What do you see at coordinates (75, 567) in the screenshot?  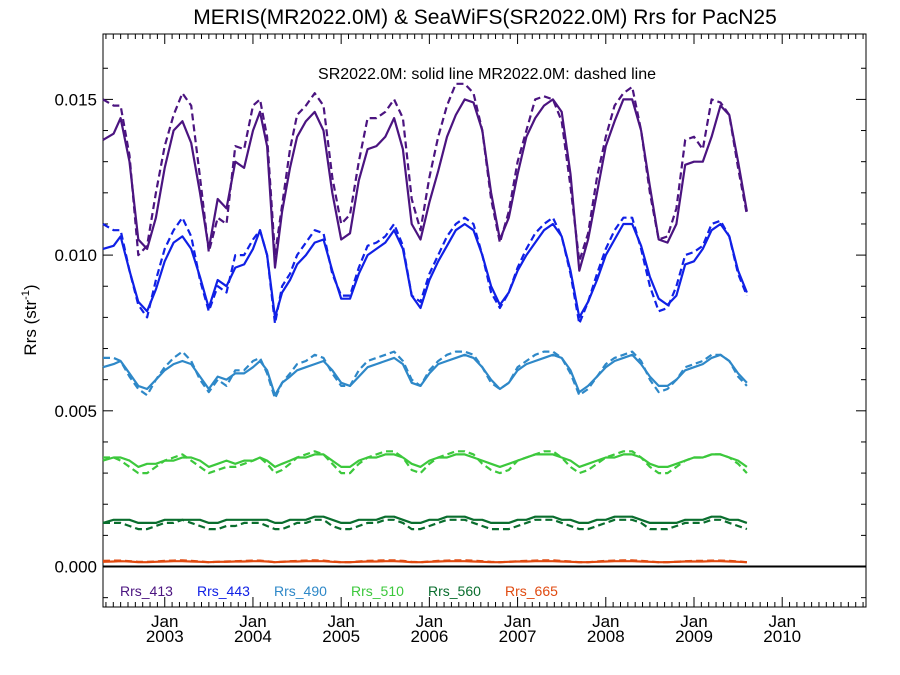 I see `y-tick-label: 0.000` at bounding box center [75, 567].